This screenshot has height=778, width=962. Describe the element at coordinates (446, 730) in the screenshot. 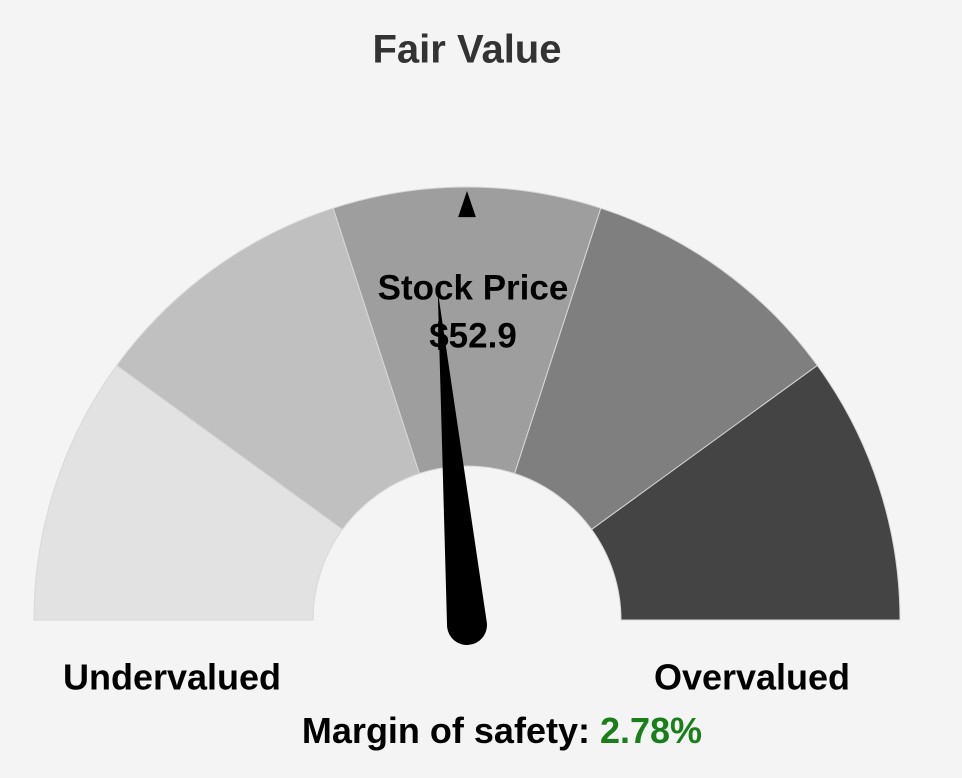

I see `margin-label: Margin of safety:` at that location.